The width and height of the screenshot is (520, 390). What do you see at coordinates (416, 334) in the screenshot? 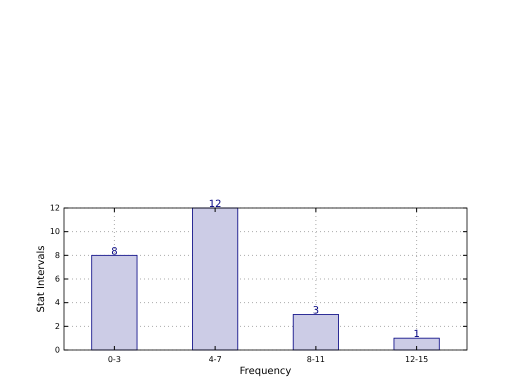
I see `data-label: 1` at bounding box center [416, 334].